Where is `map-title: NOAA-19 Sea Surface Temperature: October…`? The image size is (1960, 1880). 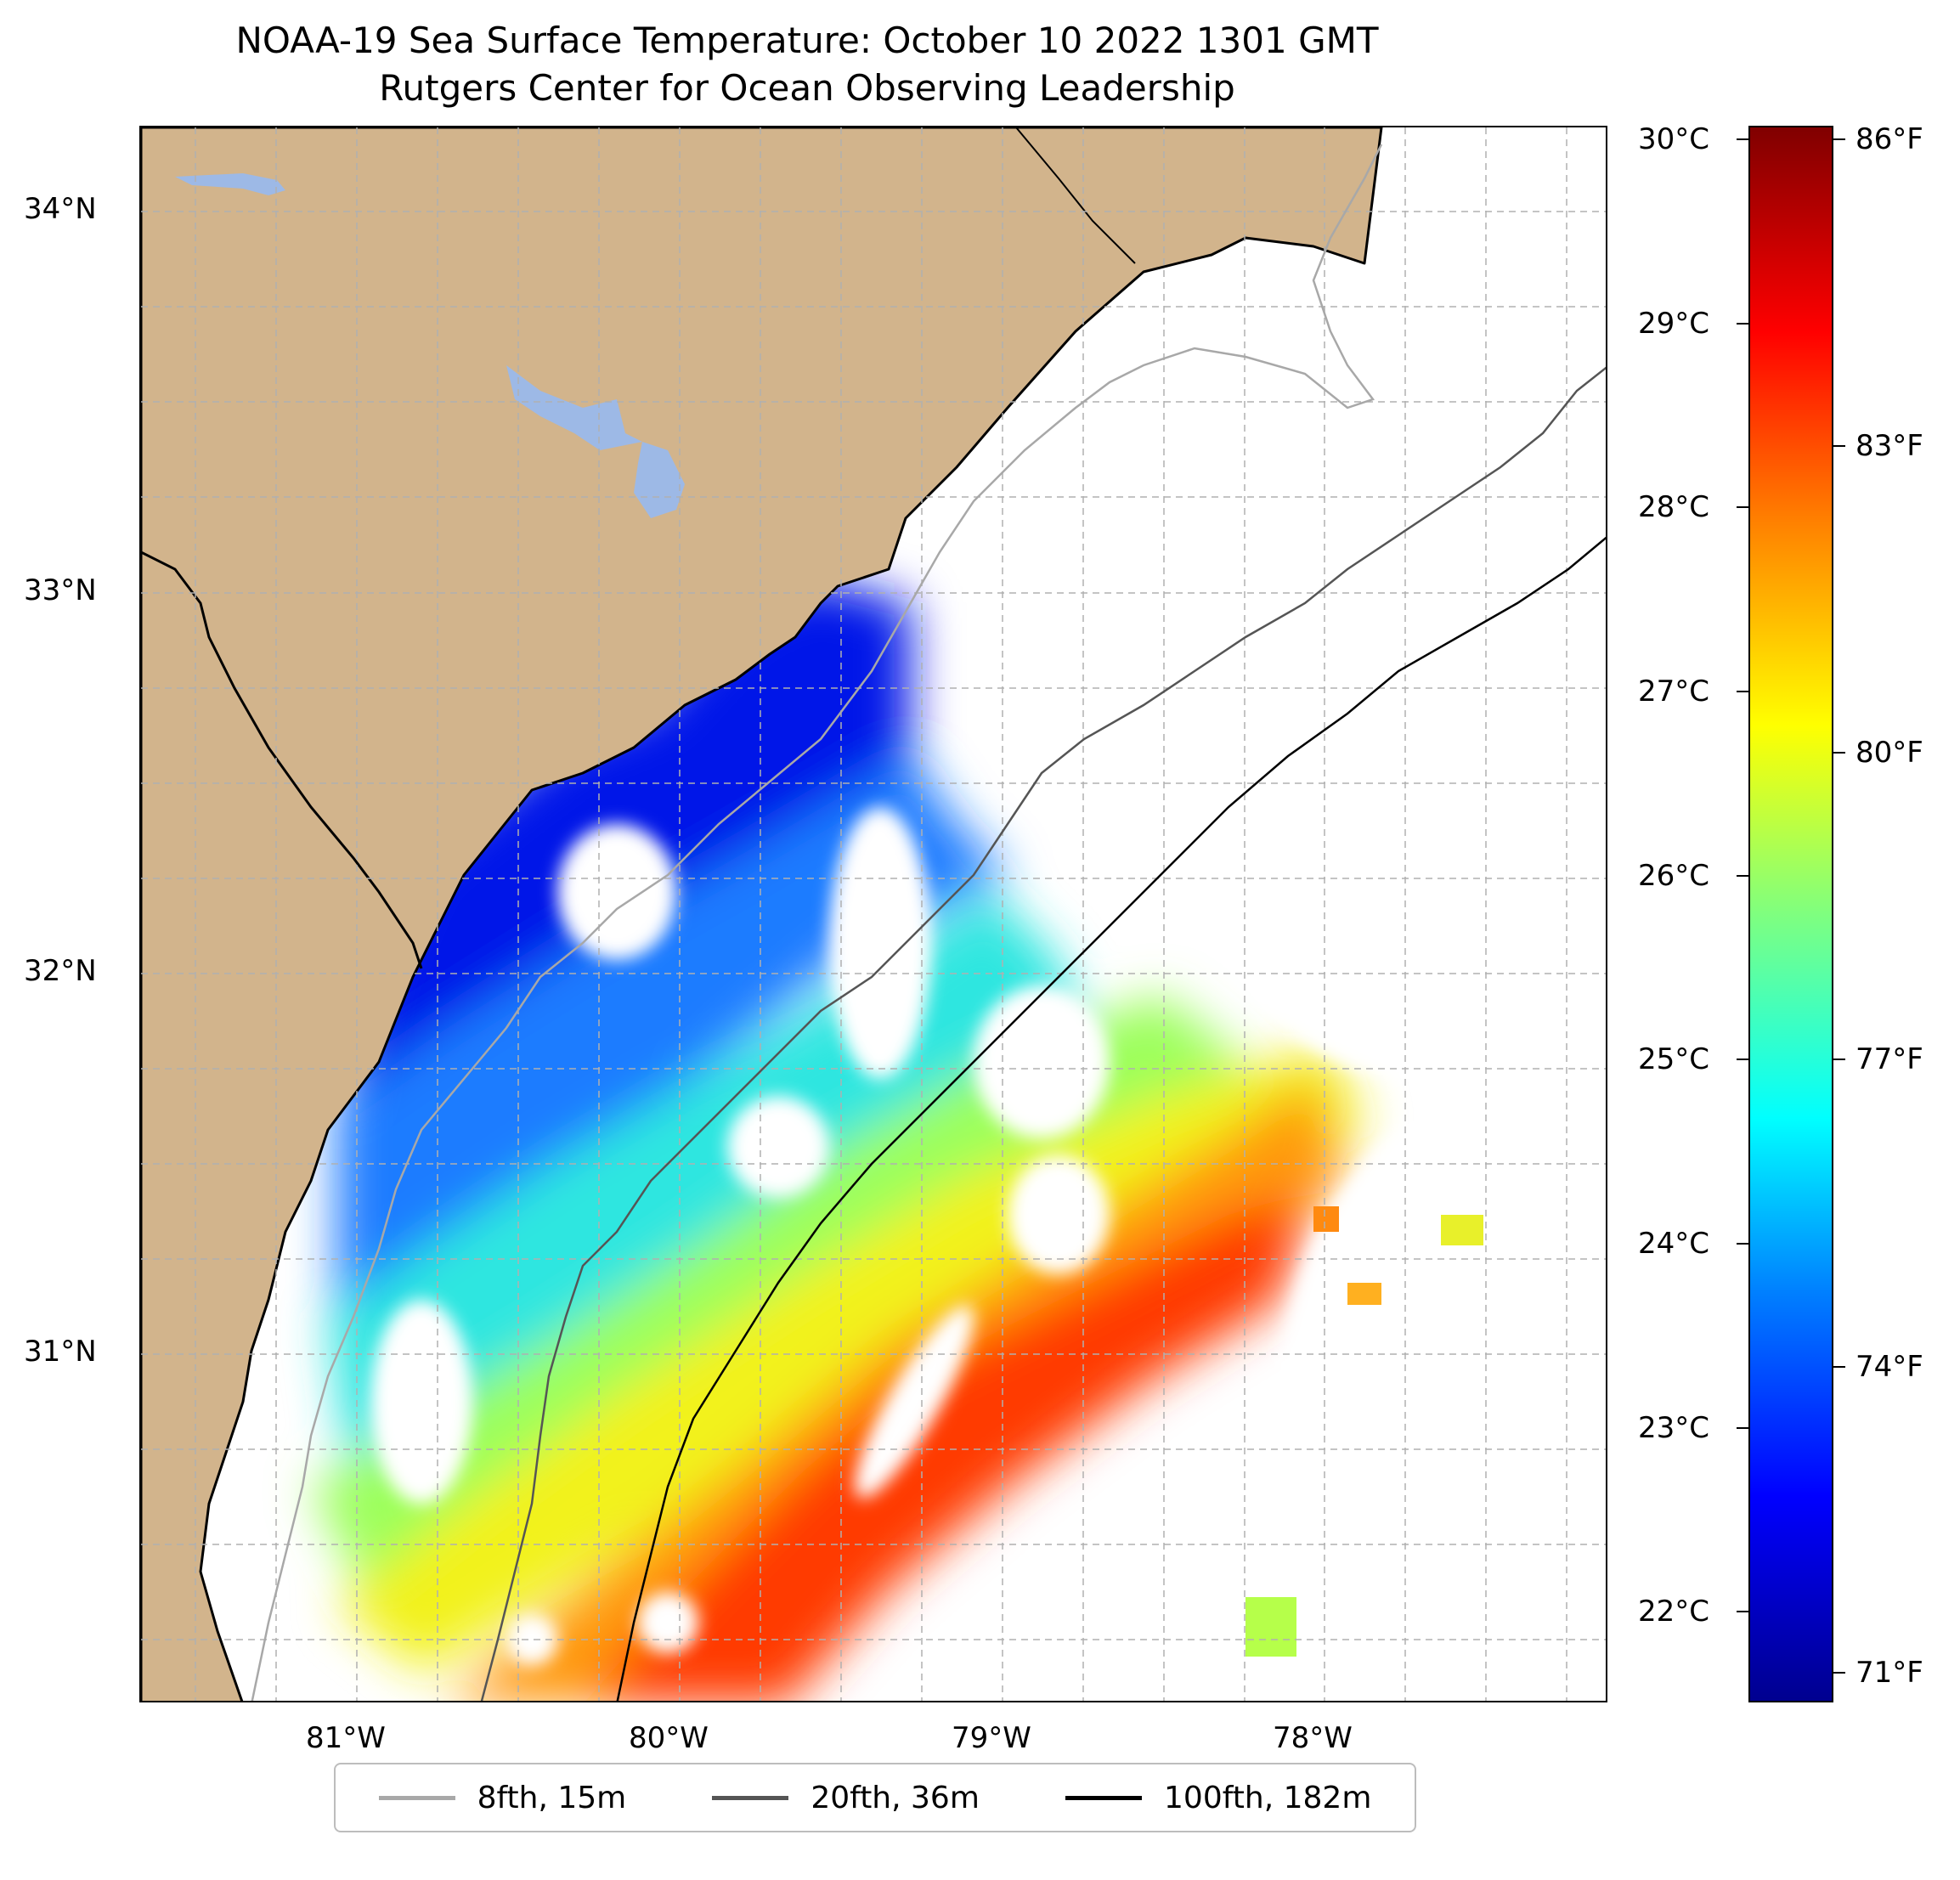
map-title: NOAA-19 Sea Surface Temperature: October… is located at coordinates (807, 41).